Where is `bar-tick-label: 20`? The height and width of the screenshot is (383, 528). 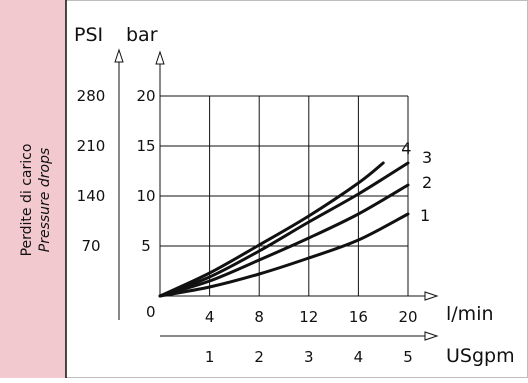 bar-tick-label: 20 is located at coordinates (145, 96).